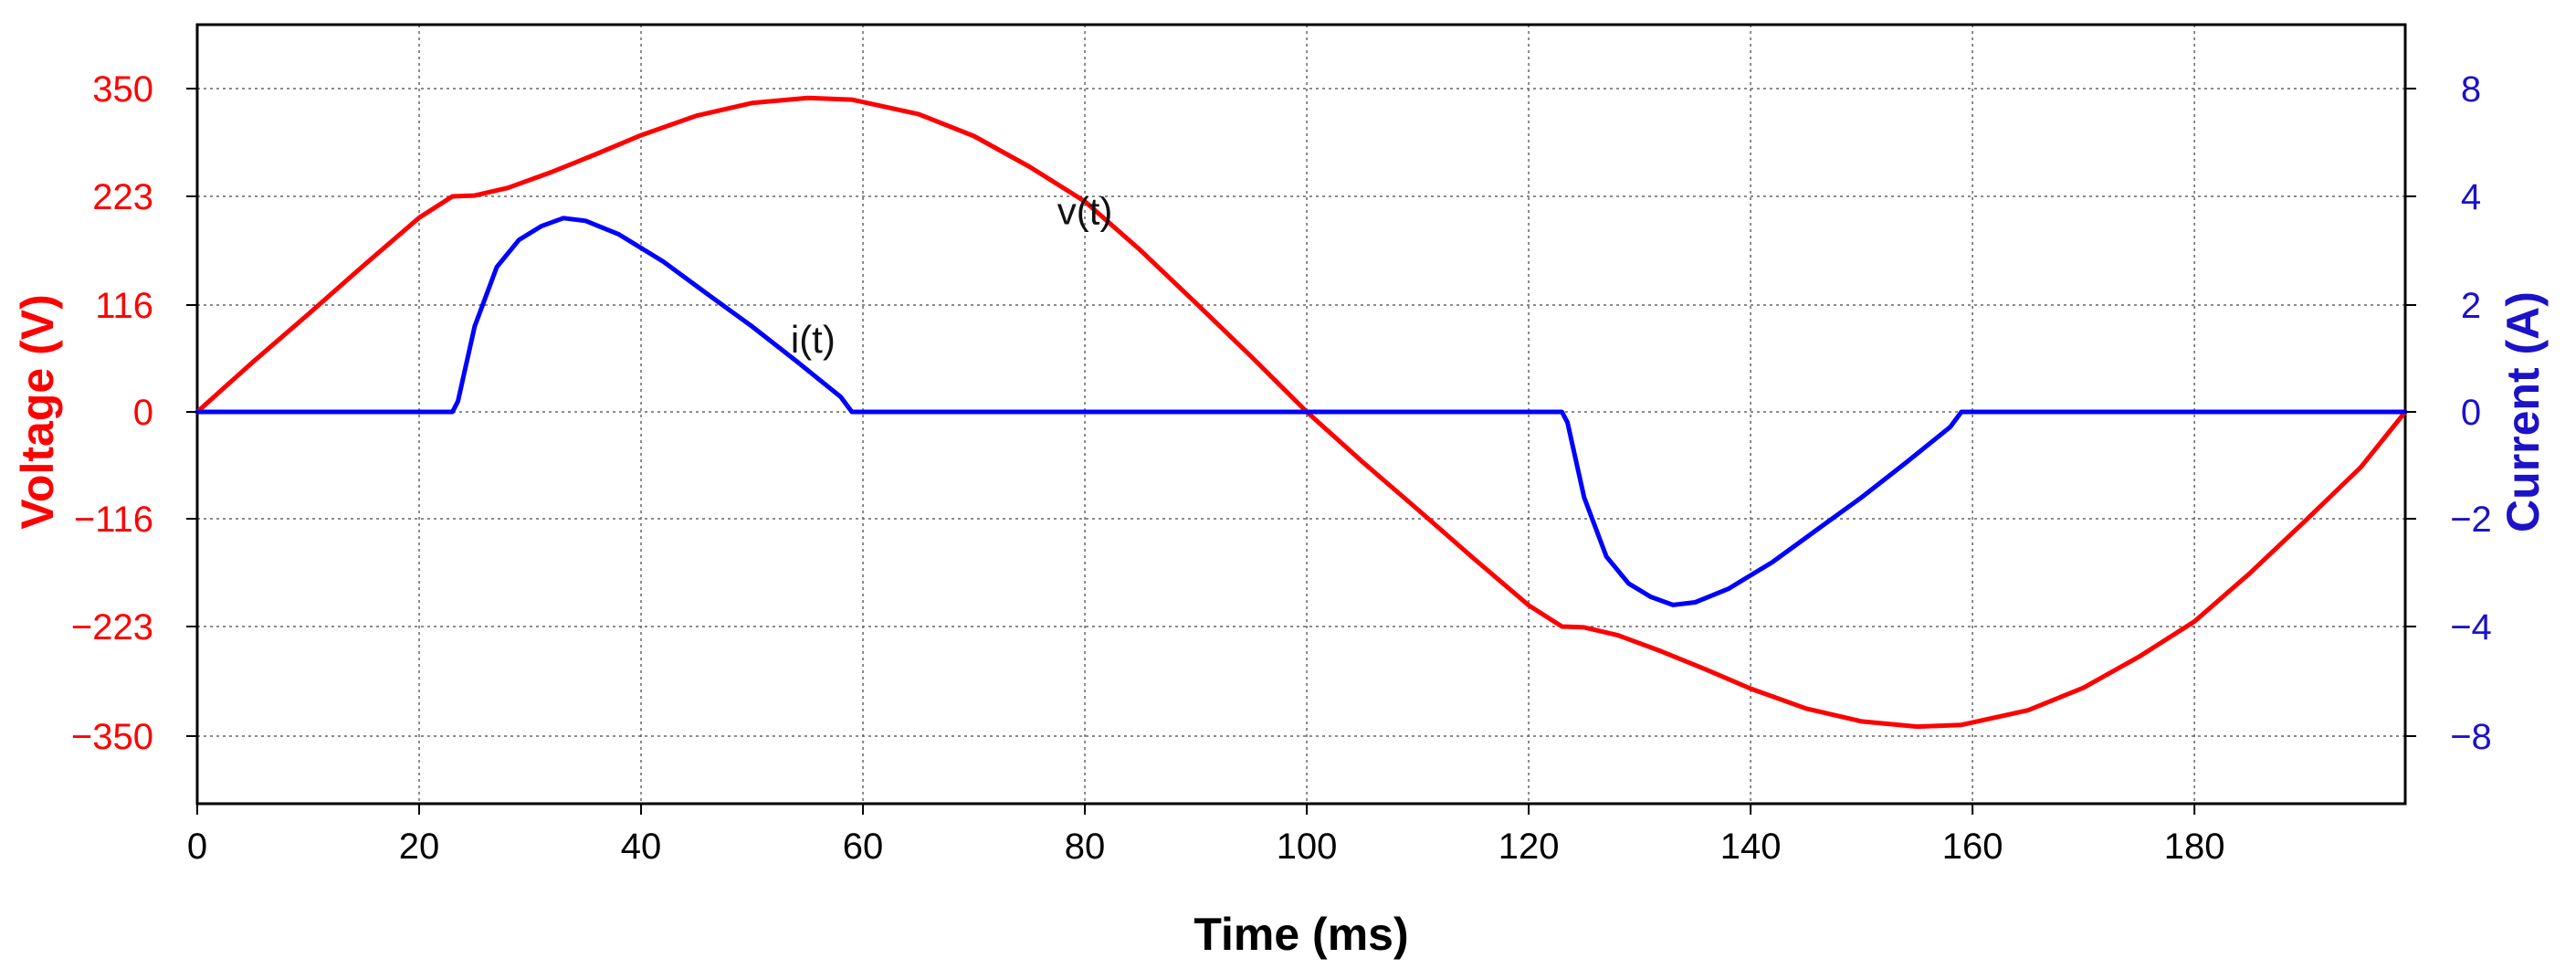 The width and height of the screenshot is (2576, 969). I want to click on x-tick-label: 180, so click(2194, 847).